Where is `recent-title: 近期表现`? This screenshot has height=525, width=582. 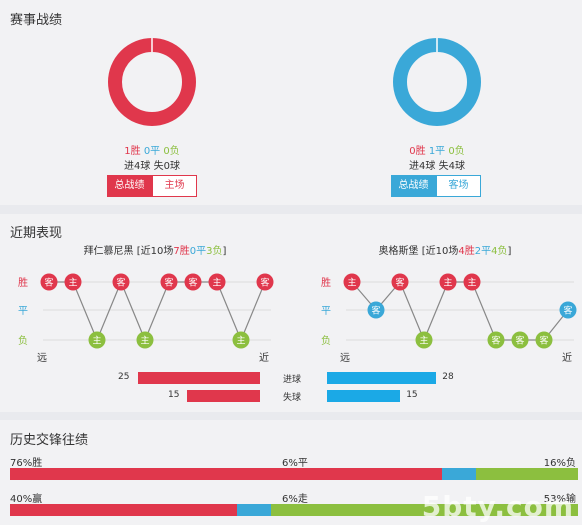
recent-title: 近期表现 is located at coordinates (36, 233).